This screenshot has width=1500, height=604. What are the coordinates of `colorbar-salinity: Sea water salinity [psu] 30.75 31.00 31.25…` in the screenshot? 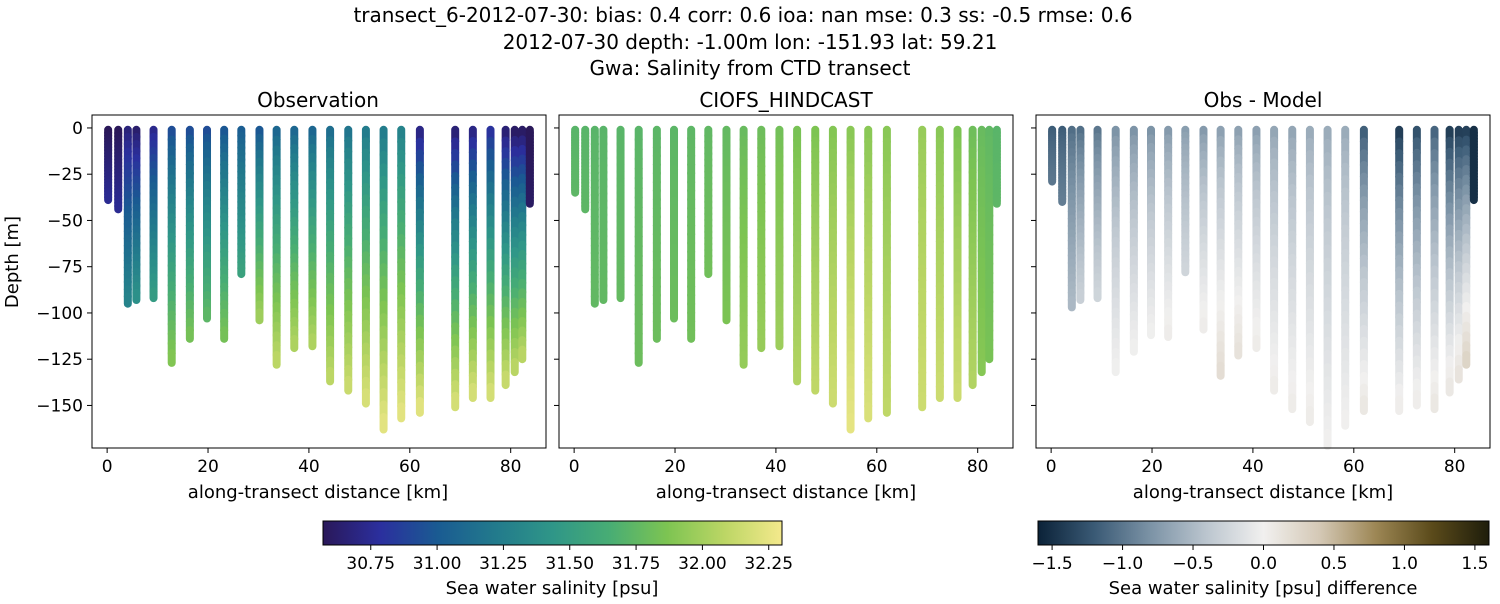 It's located at (557, 559).